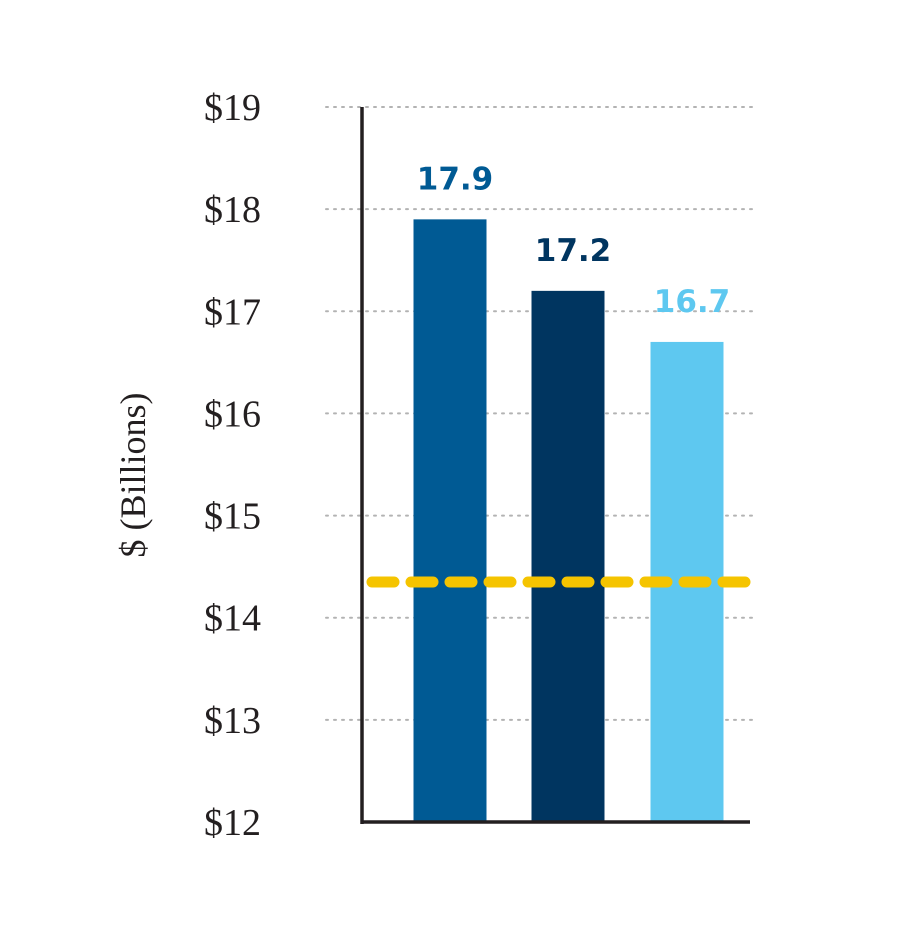 This screenshot has height=952, width=899. Describe the element at coordinates (455, 179) in the screenshot. I see `data-label: 17.9` at that location.